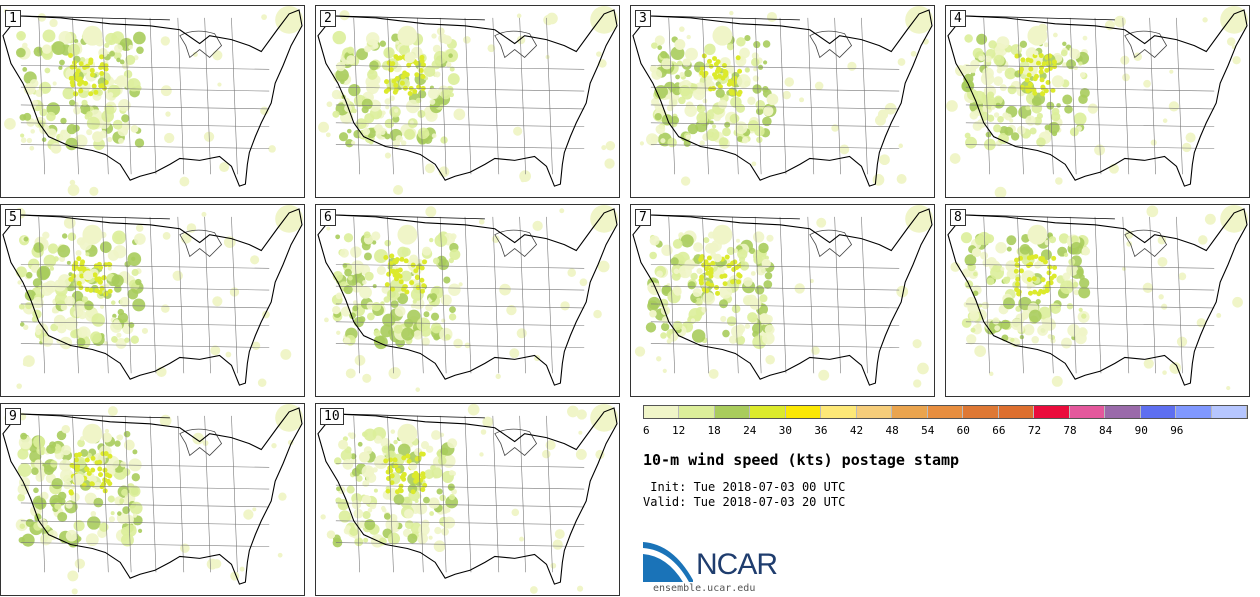 Image resolution: width=1260 pixels, height=597 pixels. What do you see at coordinates (714, 430) in the screenshot?
I see `colorbar-tick-label: 18` at bounding box center [714, 430].